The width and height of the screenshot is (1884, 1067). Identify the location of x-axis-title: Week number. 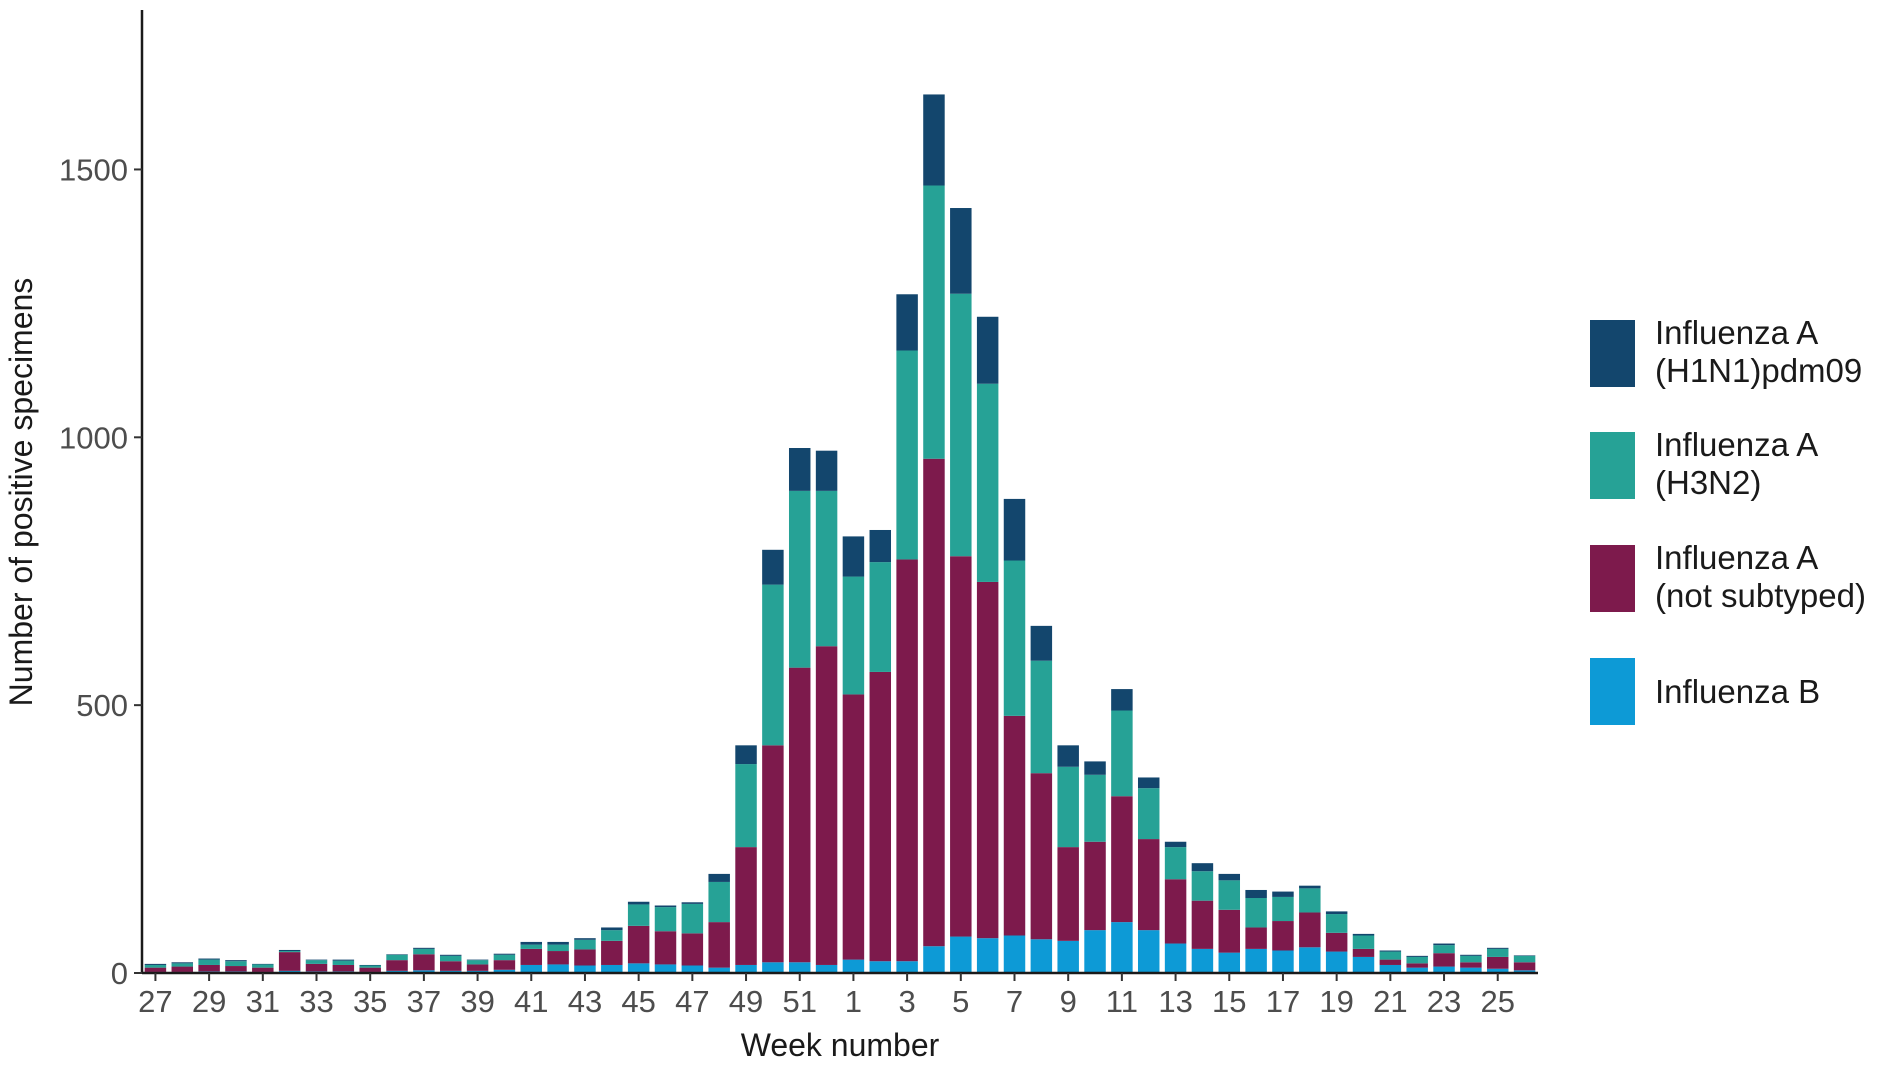
(840, 1045).